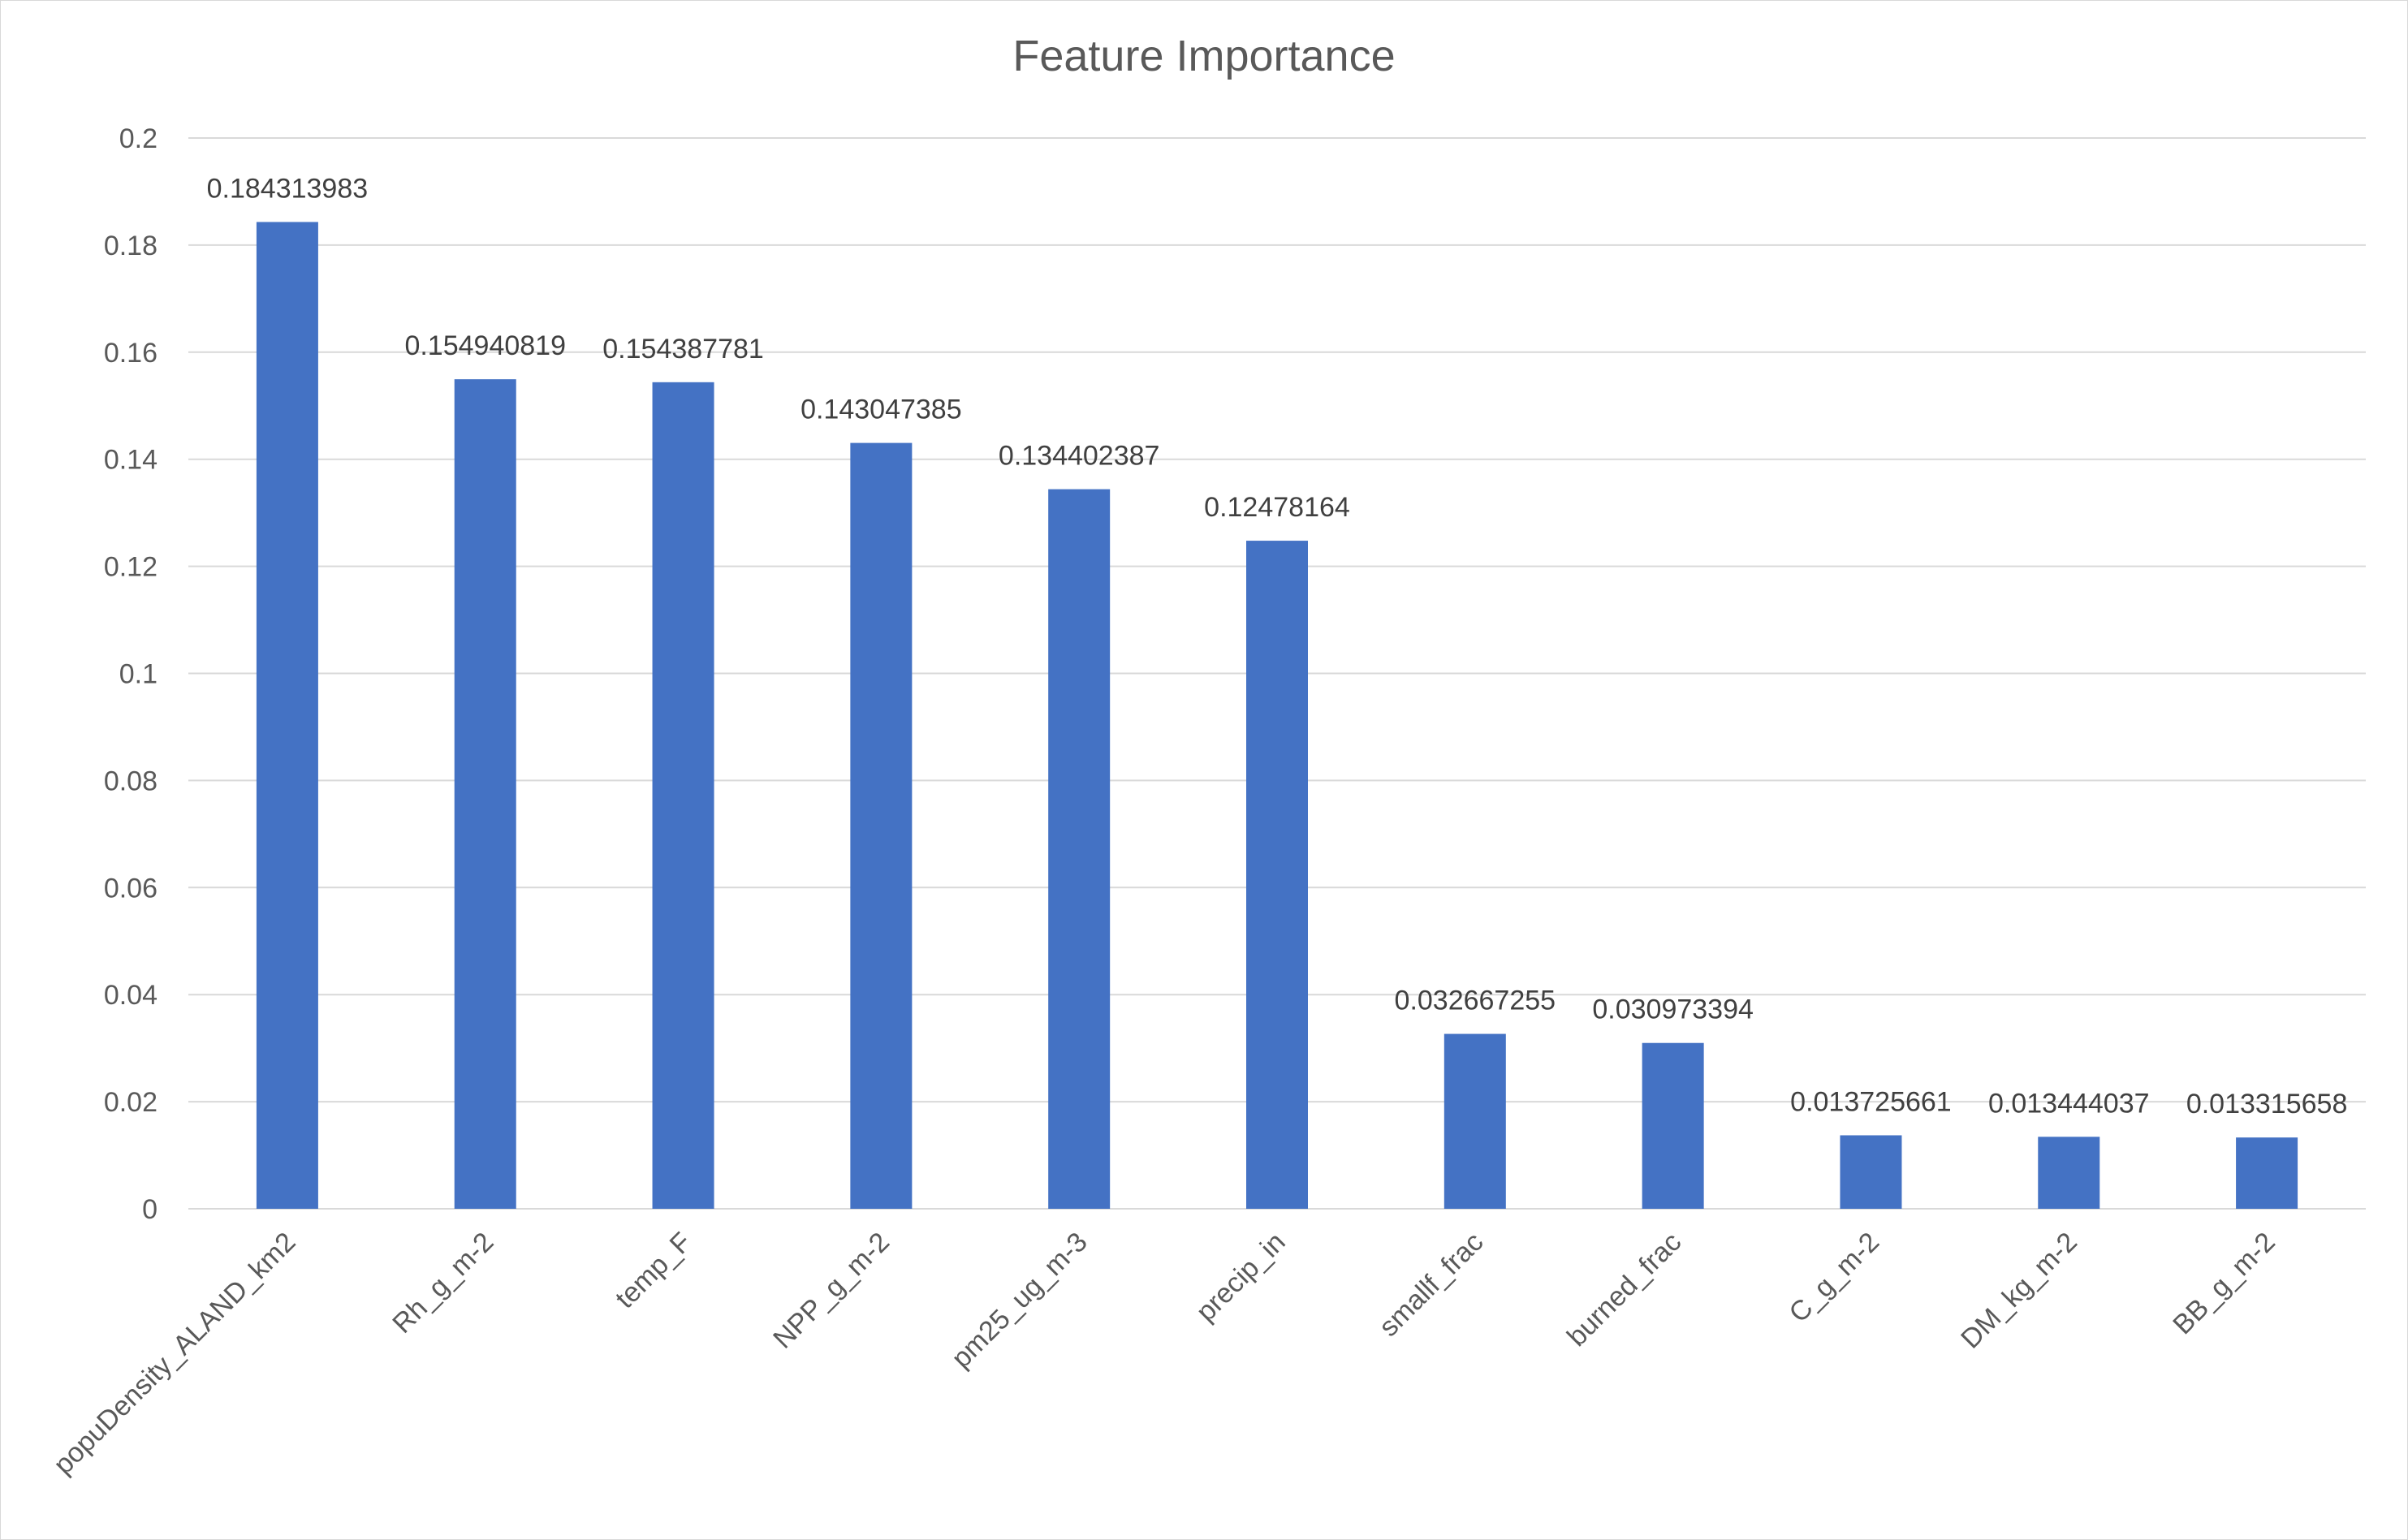 The height and width of the screenshot is (1540, 2408). What do you see at coordinates (131, 996) in the screenshot?
I see `y-tick-label: 0.04` at bounding box center [131, 996].